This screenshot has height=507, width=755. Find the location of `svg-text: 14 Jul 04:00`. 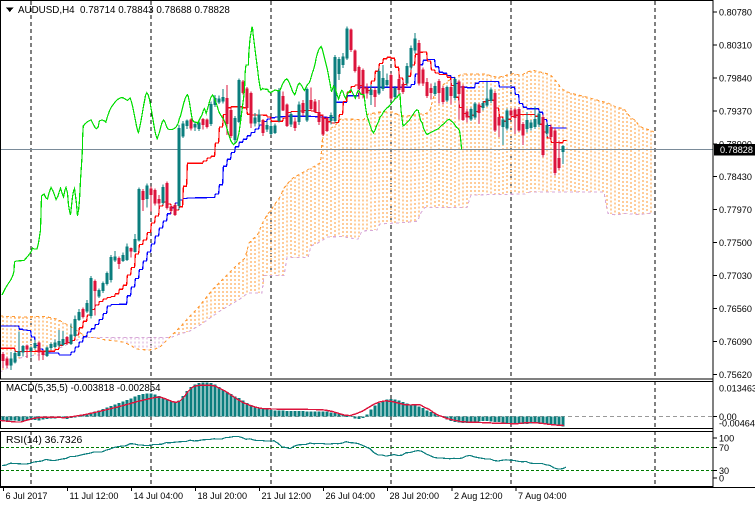

svg-text: 14 Jul 04:00 is located at coordinates (159, 496).